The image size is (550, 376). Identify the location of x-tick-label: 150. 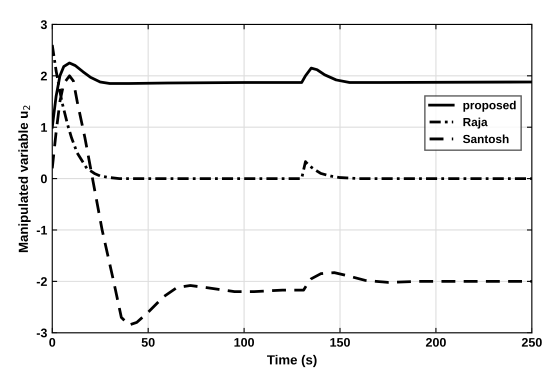
(340, 342).